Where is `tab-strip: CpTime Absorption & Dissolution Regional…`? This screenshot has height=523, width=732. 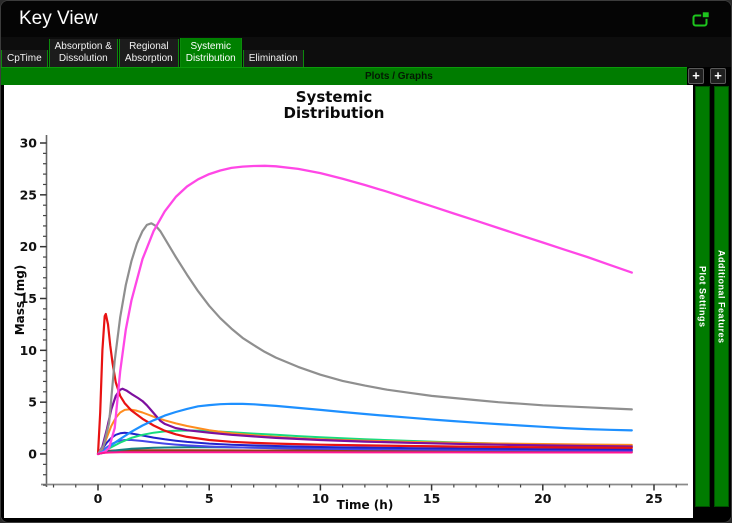 tab-strip: CpTime Absorption & Dissolution Regional… is located at coordinates (366, 52).